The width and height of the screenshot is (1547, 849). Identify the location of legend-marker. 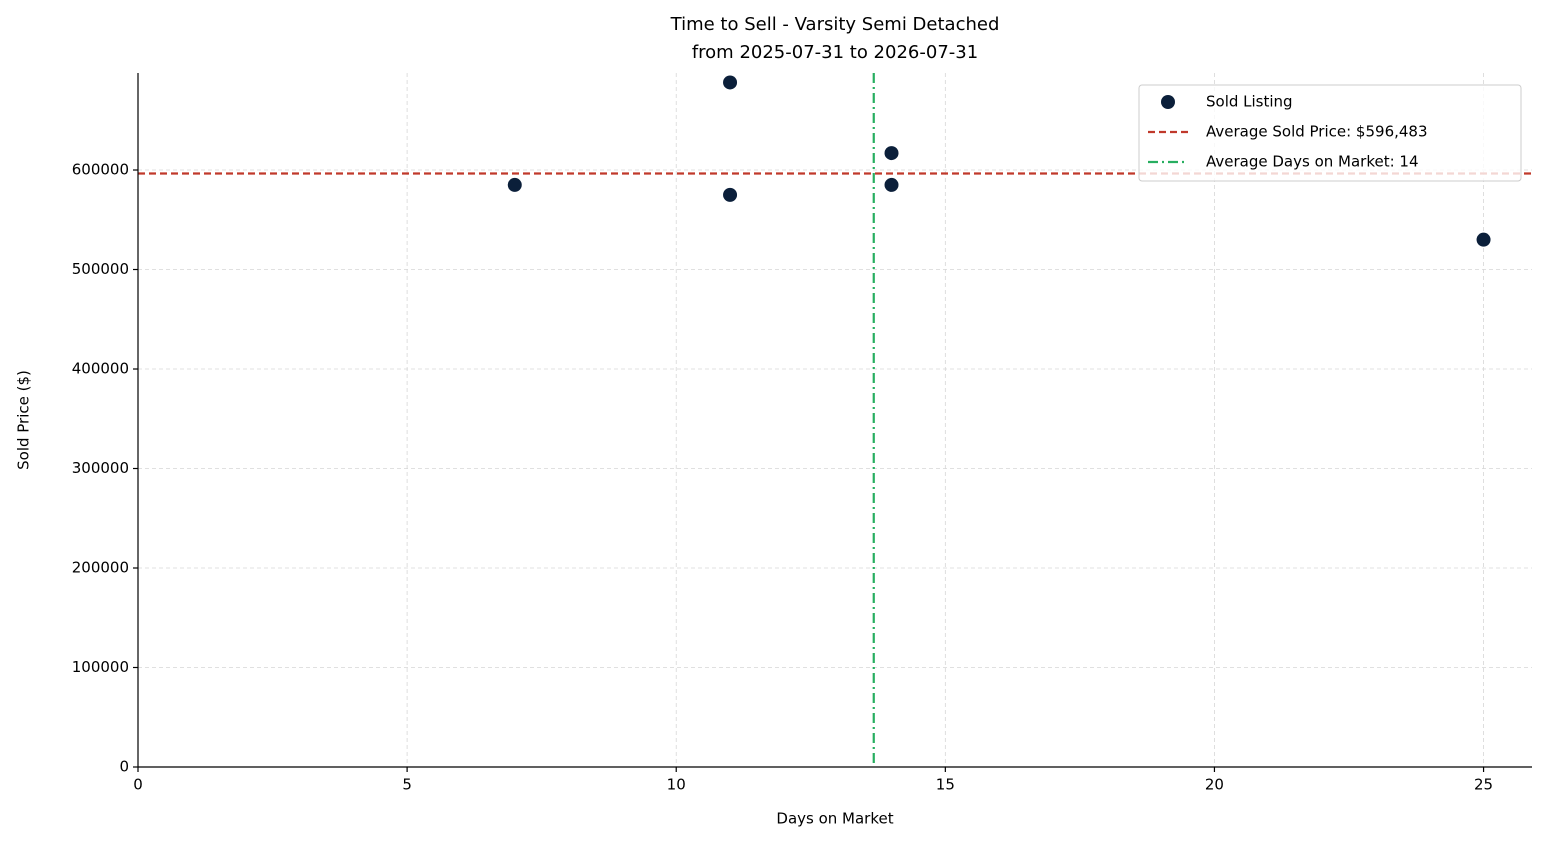
(1168, 102).